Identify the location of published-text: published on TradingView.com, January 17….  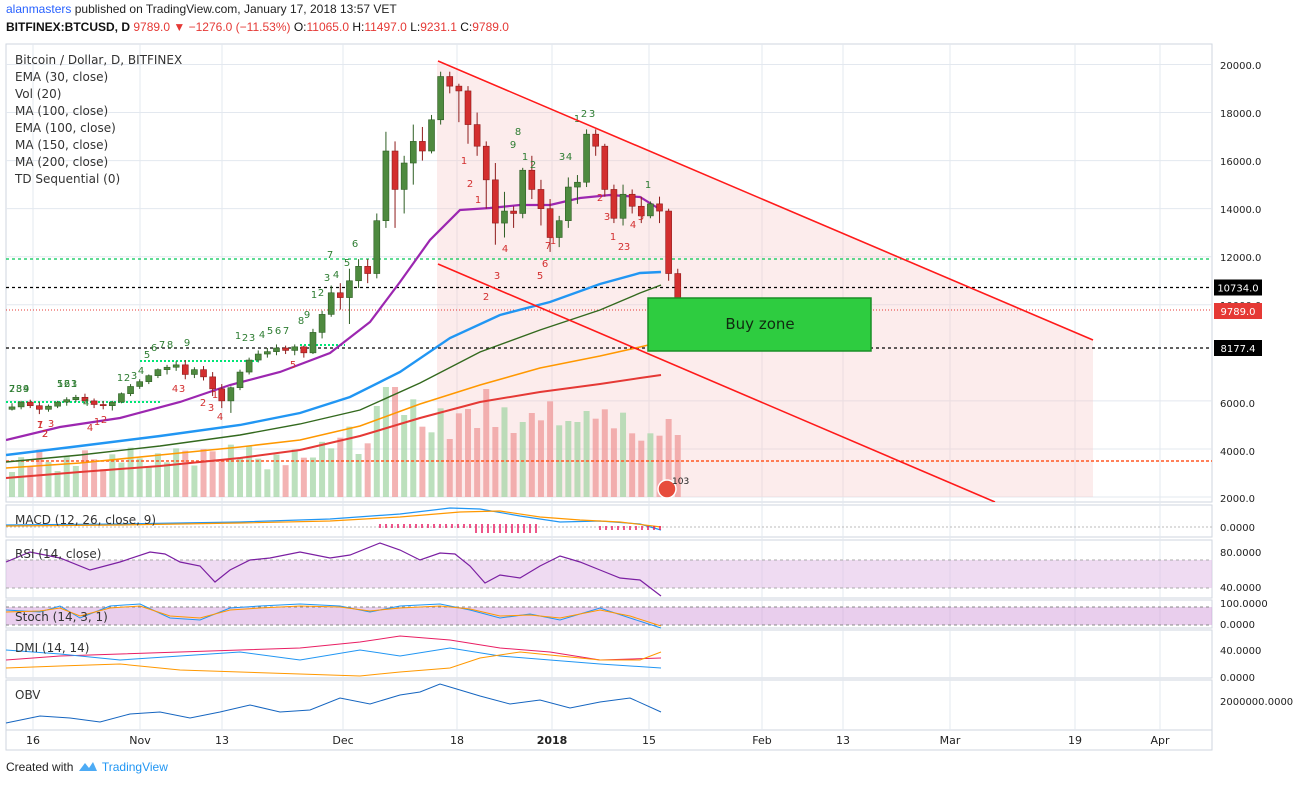
(235, 9).